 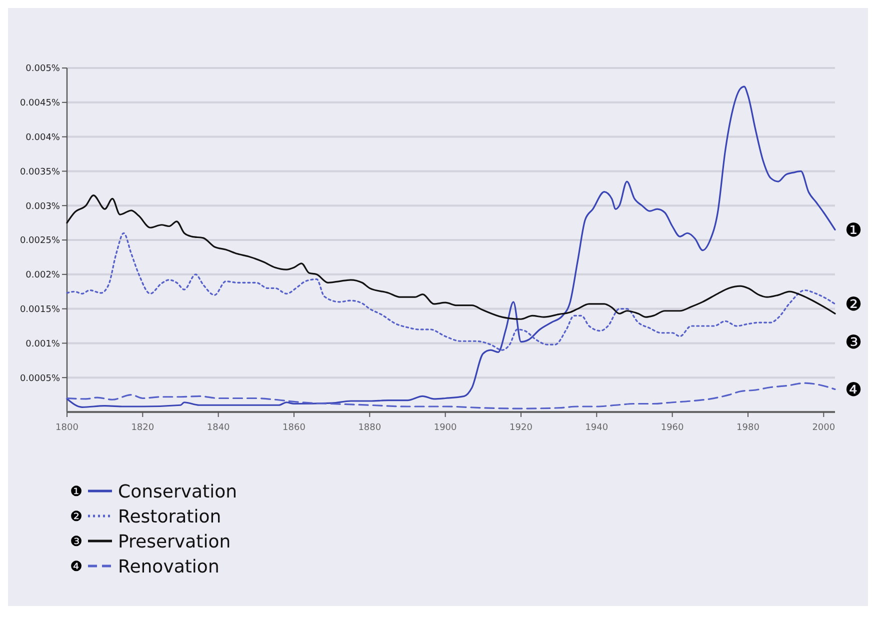 What do you see at coordinates (672, 428) in the screenshot?
I see `x-tick-label: 1960` at bounding box center [672, 428].